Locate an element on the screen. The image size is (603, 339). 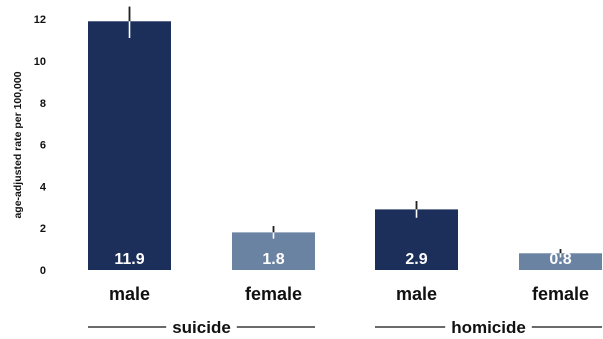
y-tick-label: 0 is located at coordinates (43, 271).